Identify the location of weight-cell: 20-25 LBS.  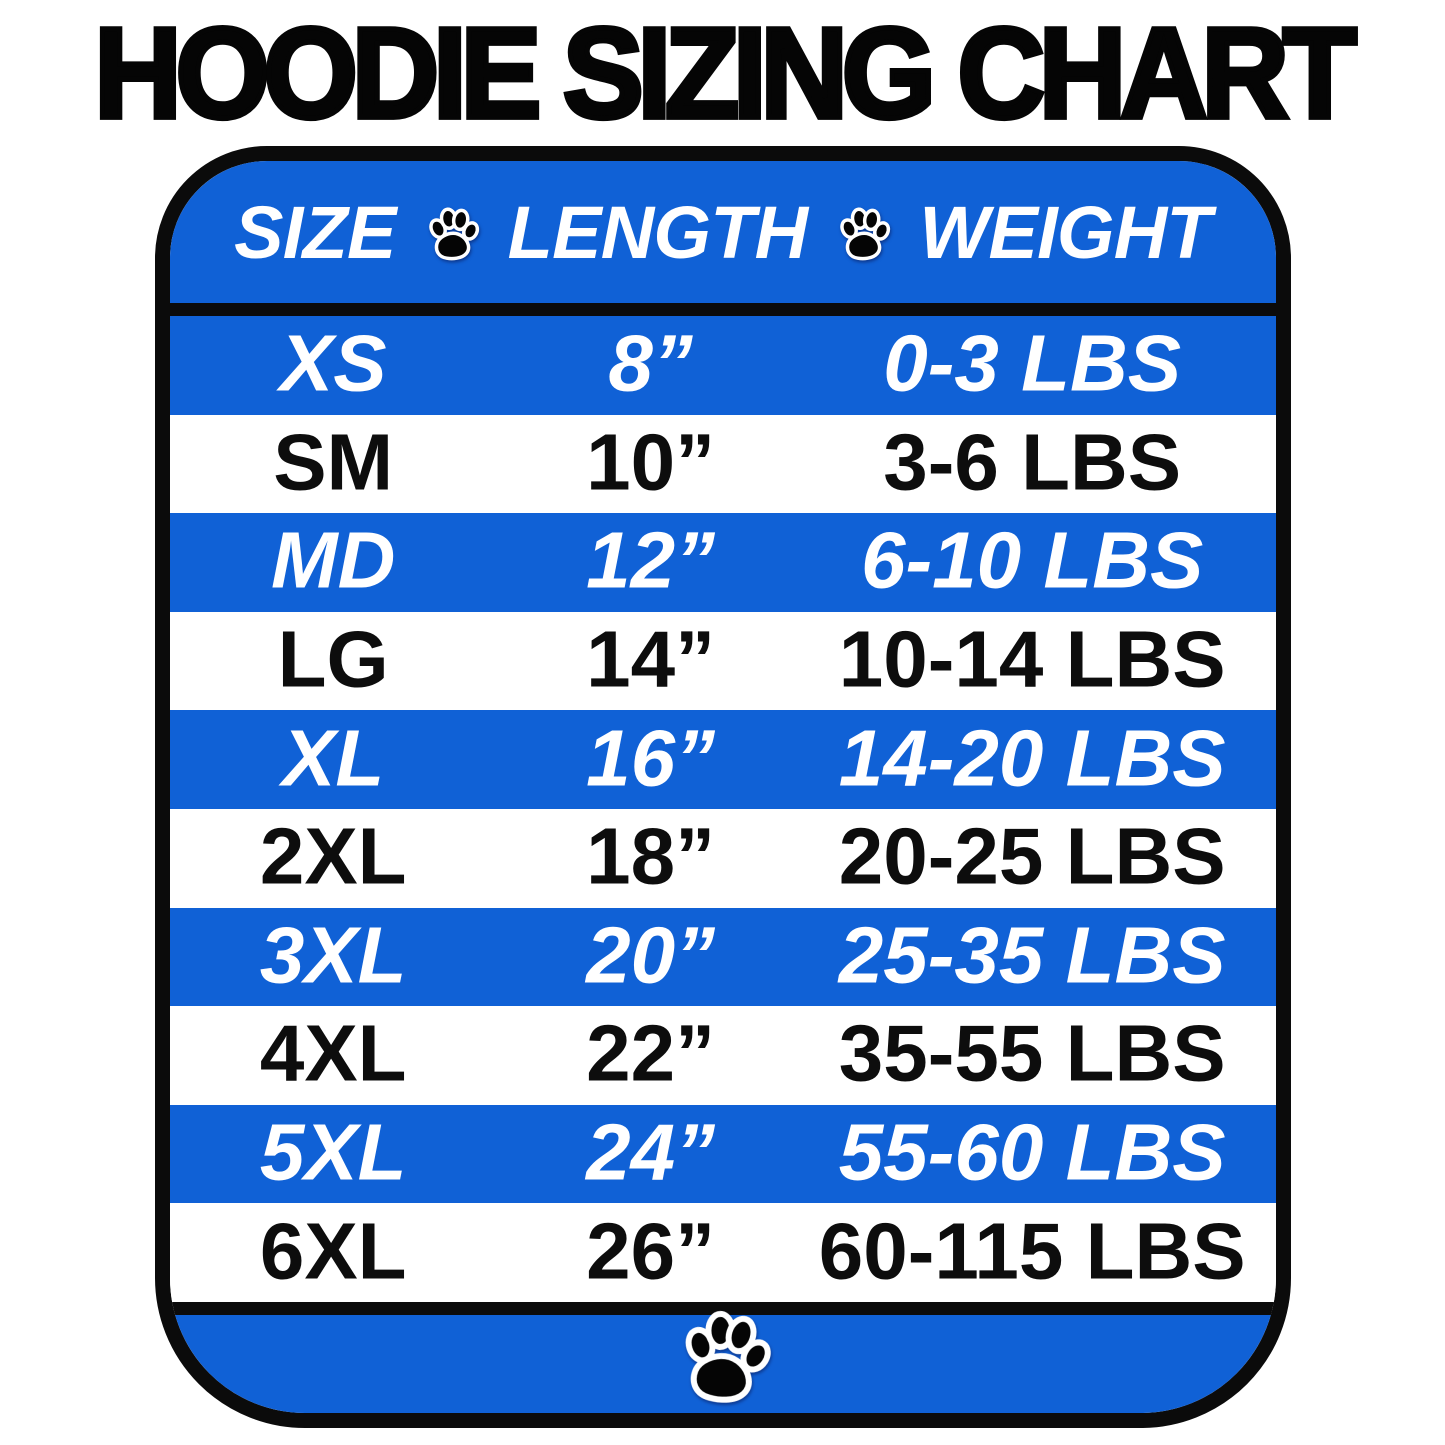
(1032, 856).